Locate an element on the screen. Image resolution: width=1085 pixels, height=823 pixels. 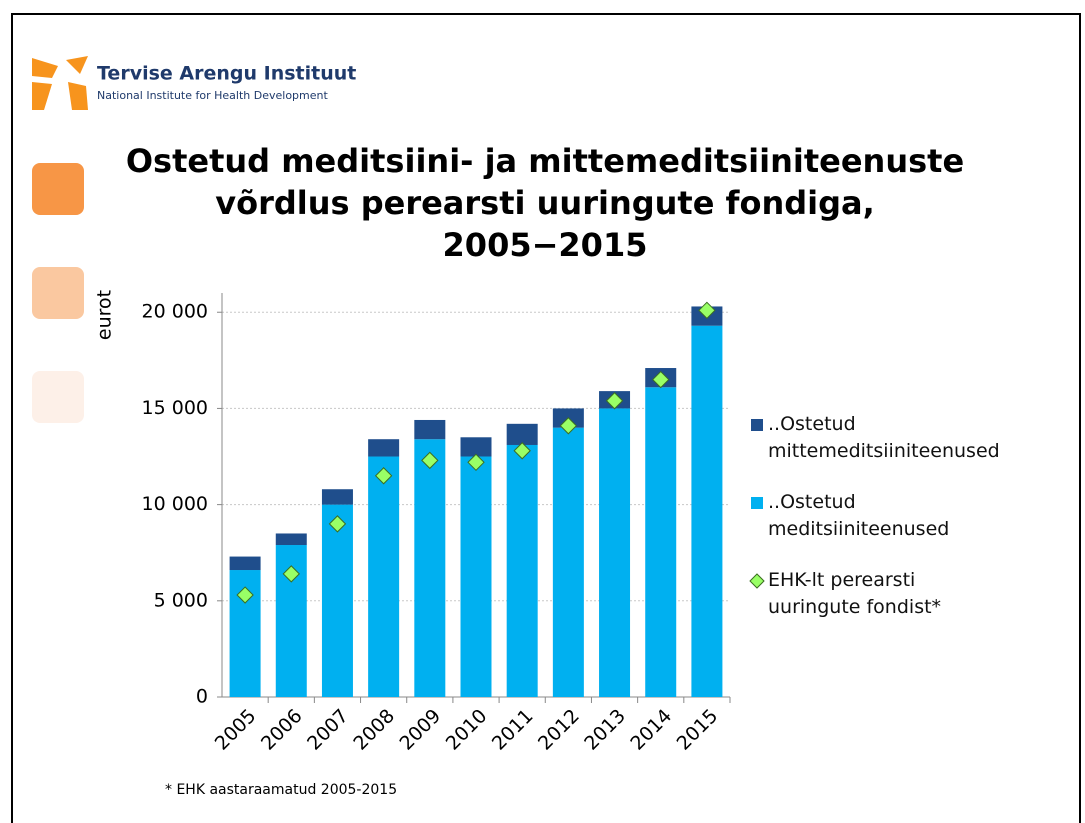
x-tick-label: 2007 is located at coordinates (328, 730).